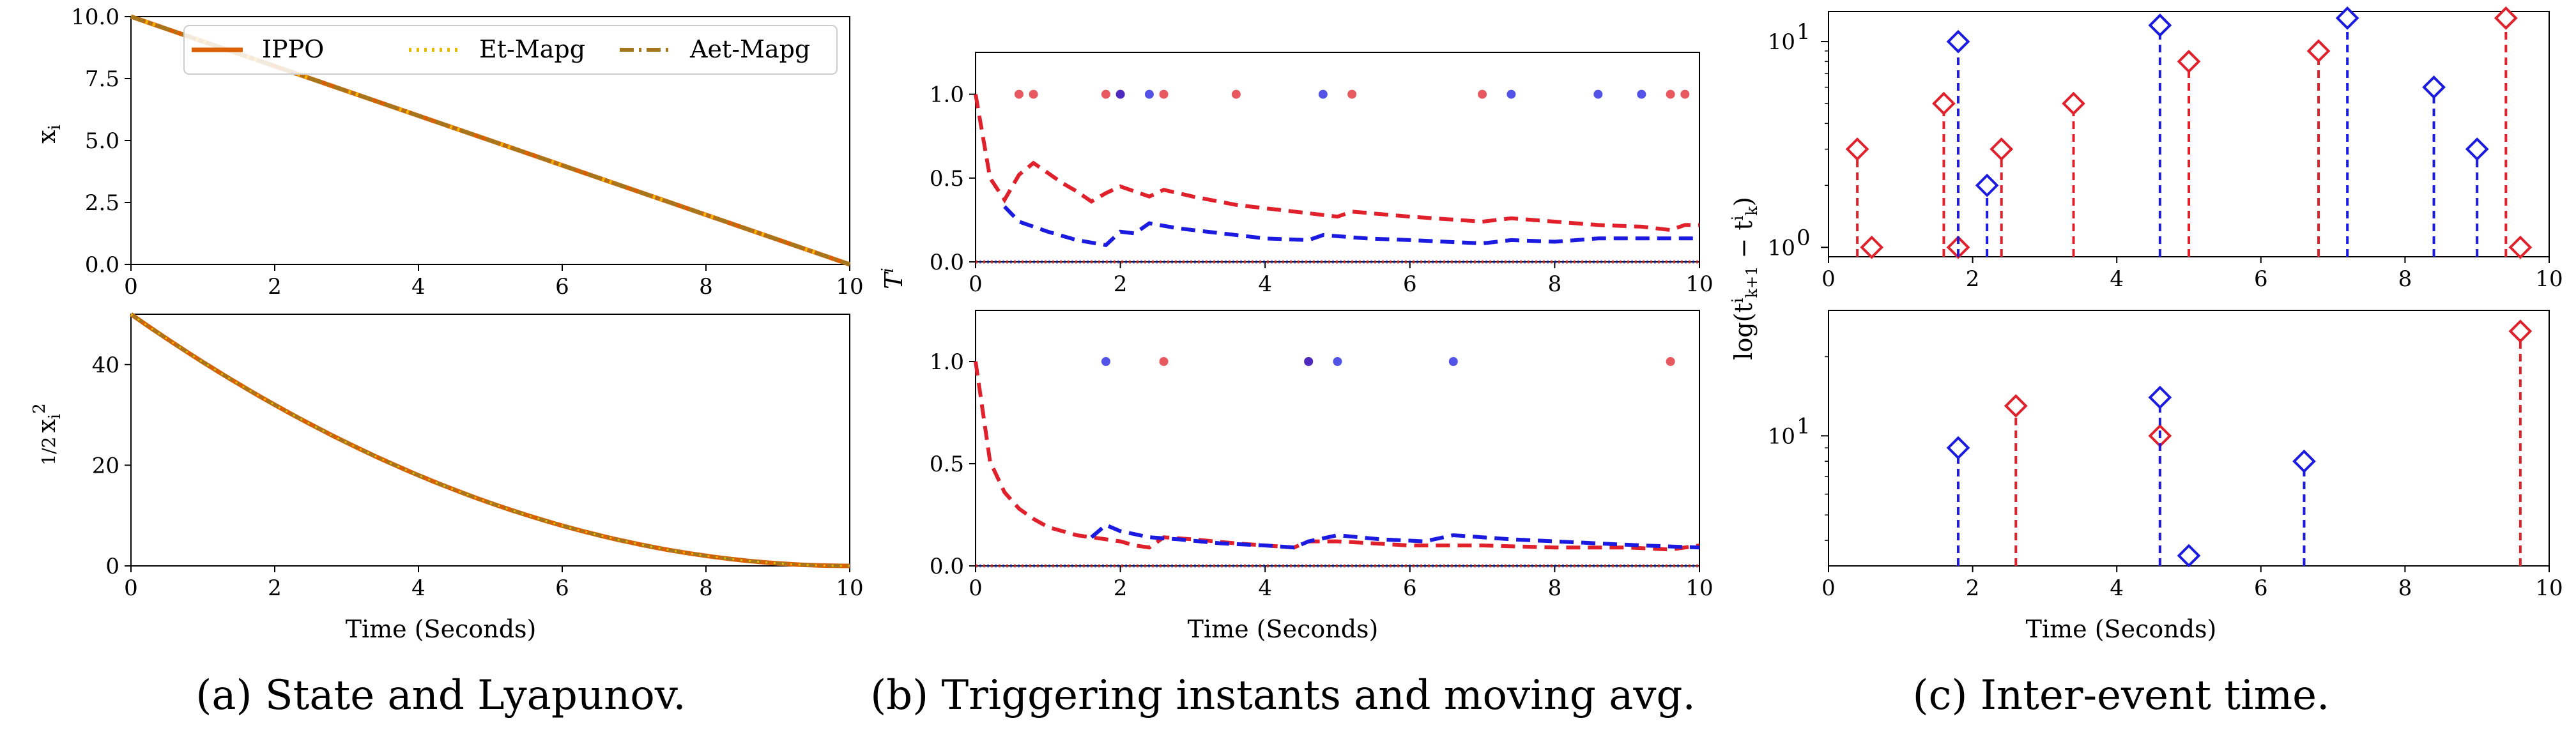 Image resolution: width=2576 pixels, height=746 pixels. Describe the element at coordinates (102, 79) in the screenshot. I see `y-tick-label: 7.5` at that location.